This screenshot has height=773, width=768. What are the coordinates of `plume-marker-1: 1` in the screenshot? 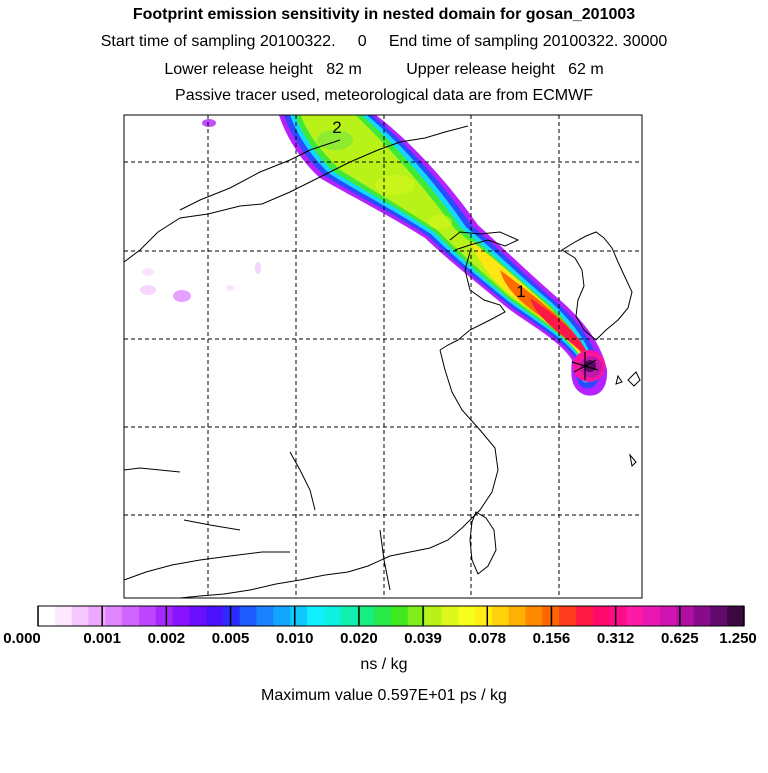 It's located at (520, 291).